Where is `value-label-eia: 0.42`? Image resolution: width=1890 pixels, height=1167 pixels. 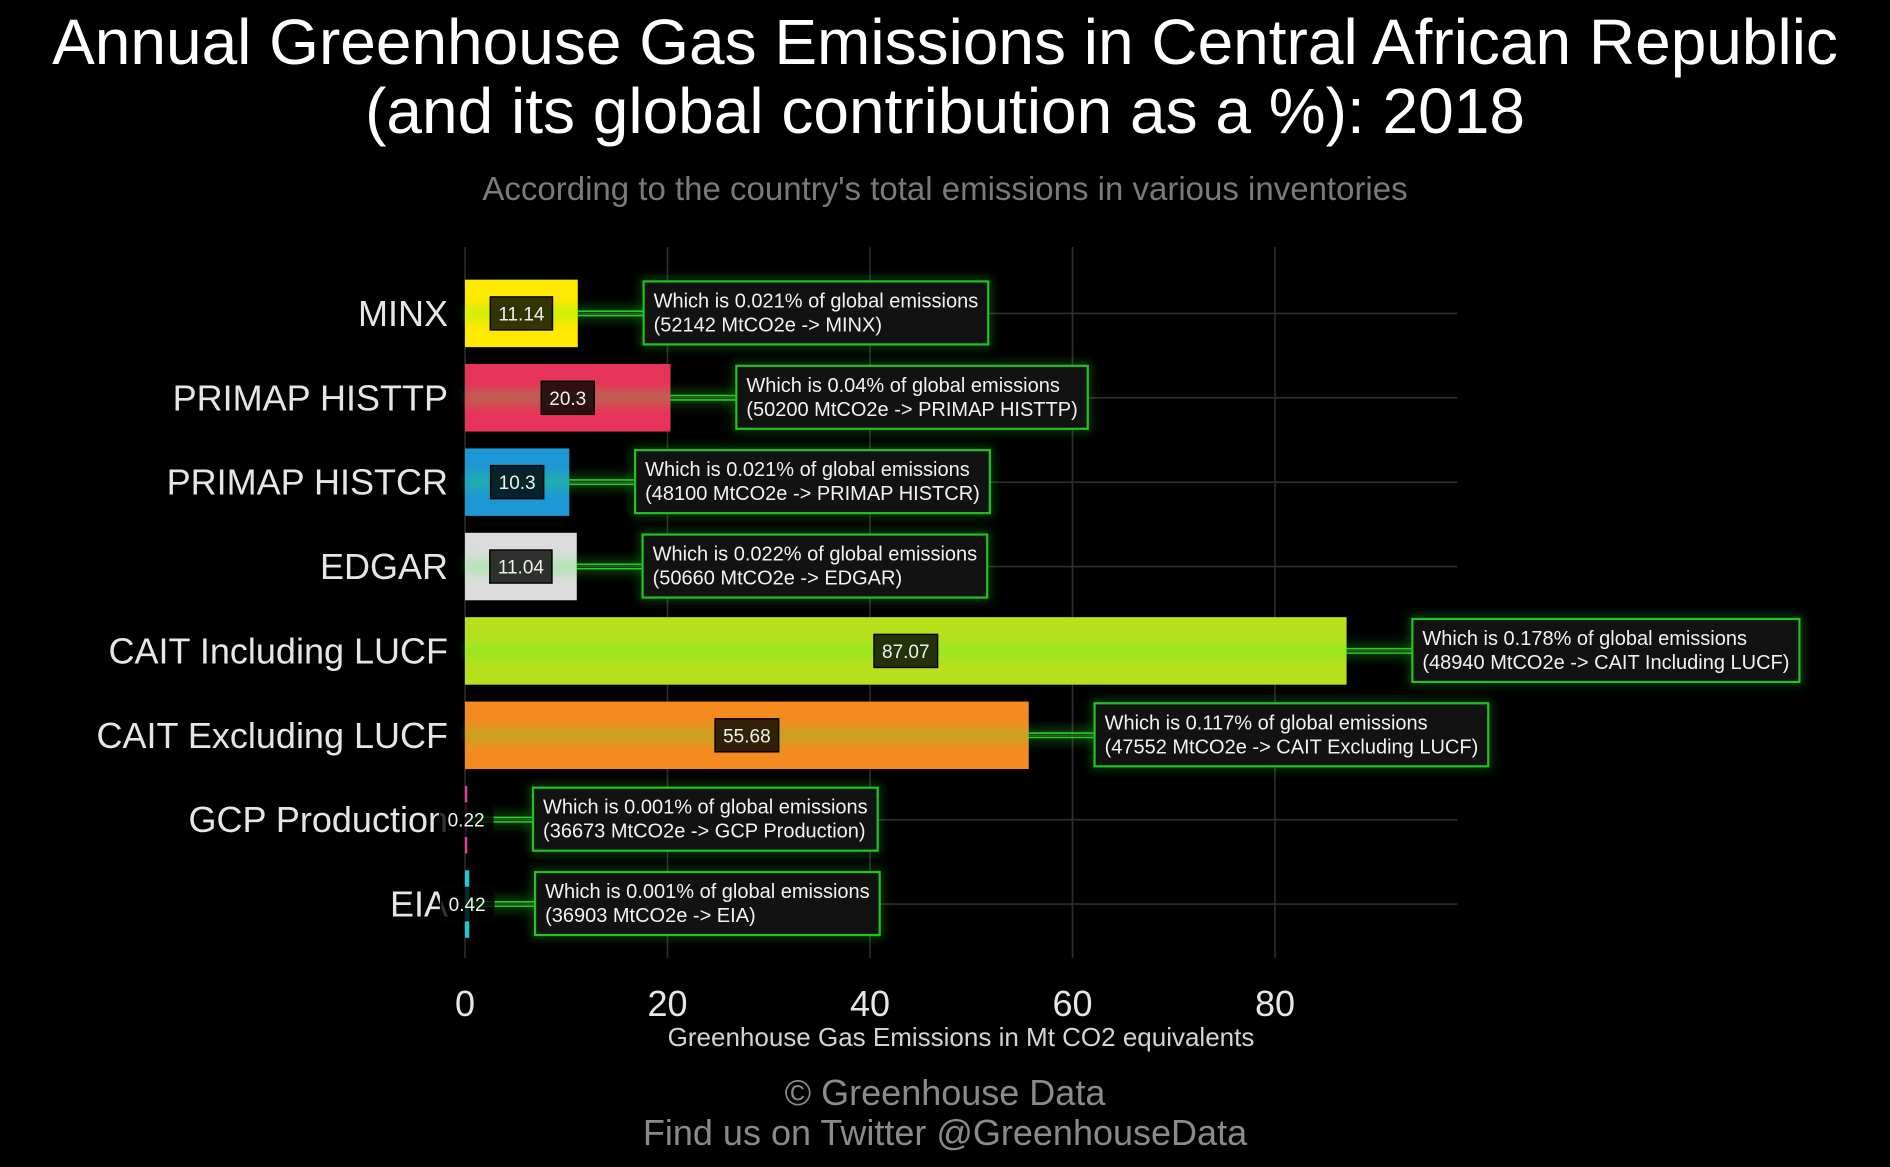
value-label-eia: 0.42 is located at coordinates (467, 904).